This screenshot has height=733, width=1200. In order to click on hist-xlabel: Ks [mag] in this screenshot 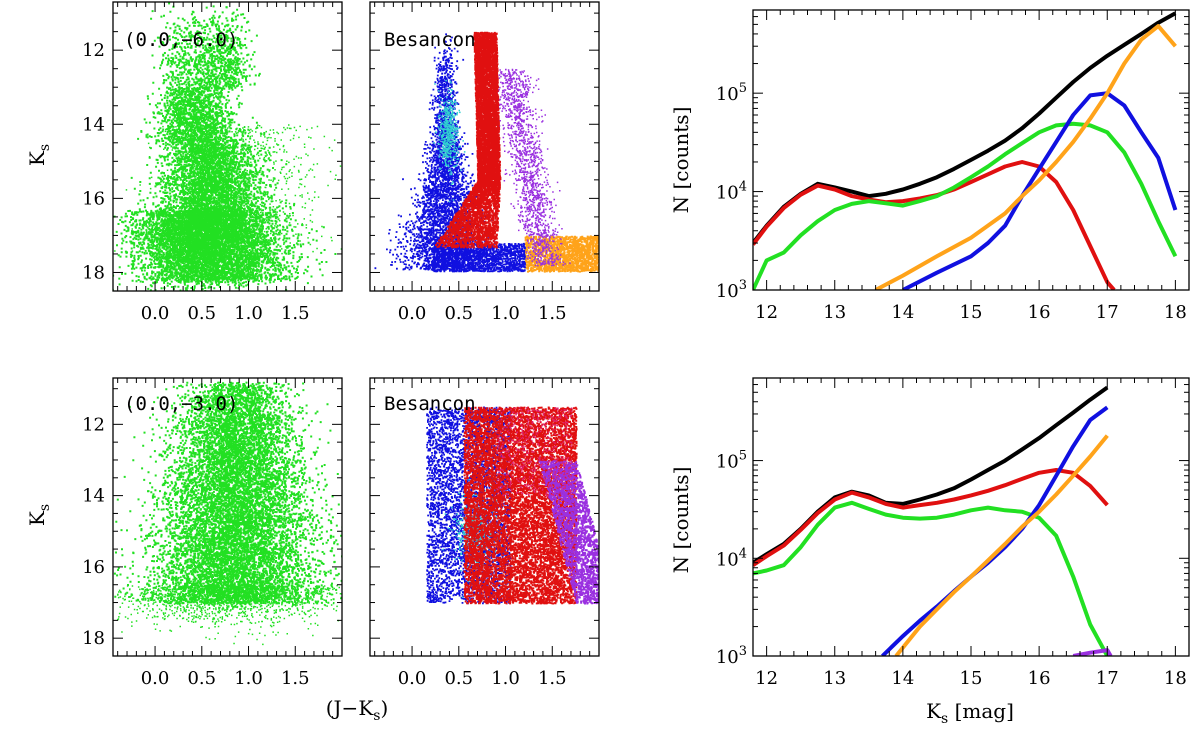, I will do `click(970, 713)`.